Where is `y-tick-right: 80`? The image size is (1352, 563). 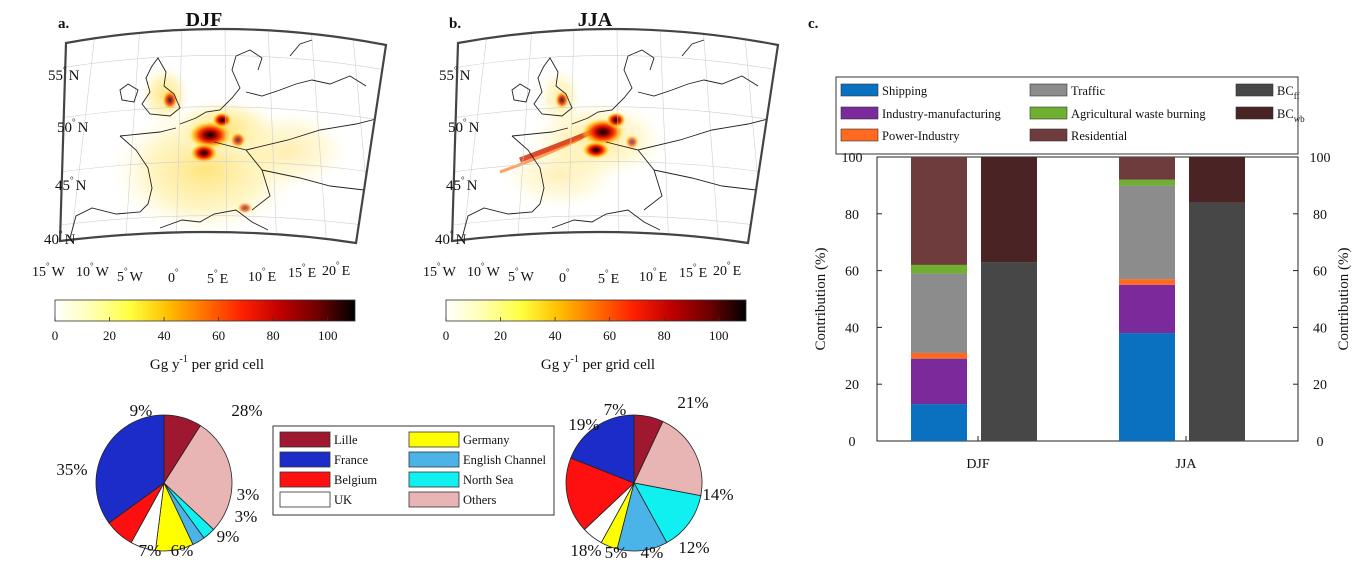 y-tick-right: 80 is located at coordinates (1320, 215).